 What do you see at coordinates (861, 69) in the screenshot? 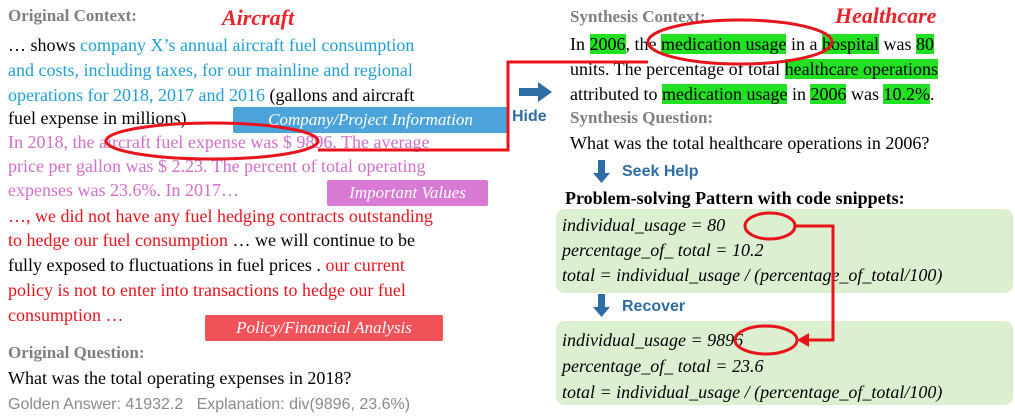
I see `highlight: healthcare operations` at bounding box center [861, 69].